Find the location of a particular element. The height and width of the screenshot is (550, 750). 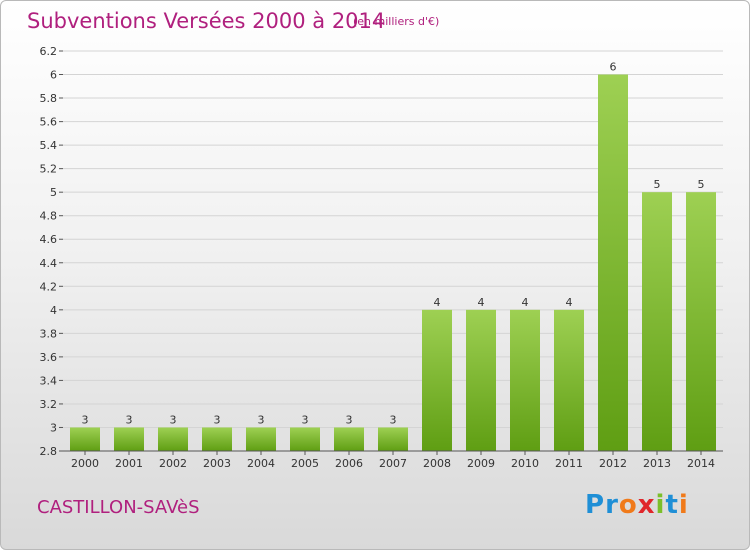

value-label-2010: 4 is located at coordinates (525, 302).